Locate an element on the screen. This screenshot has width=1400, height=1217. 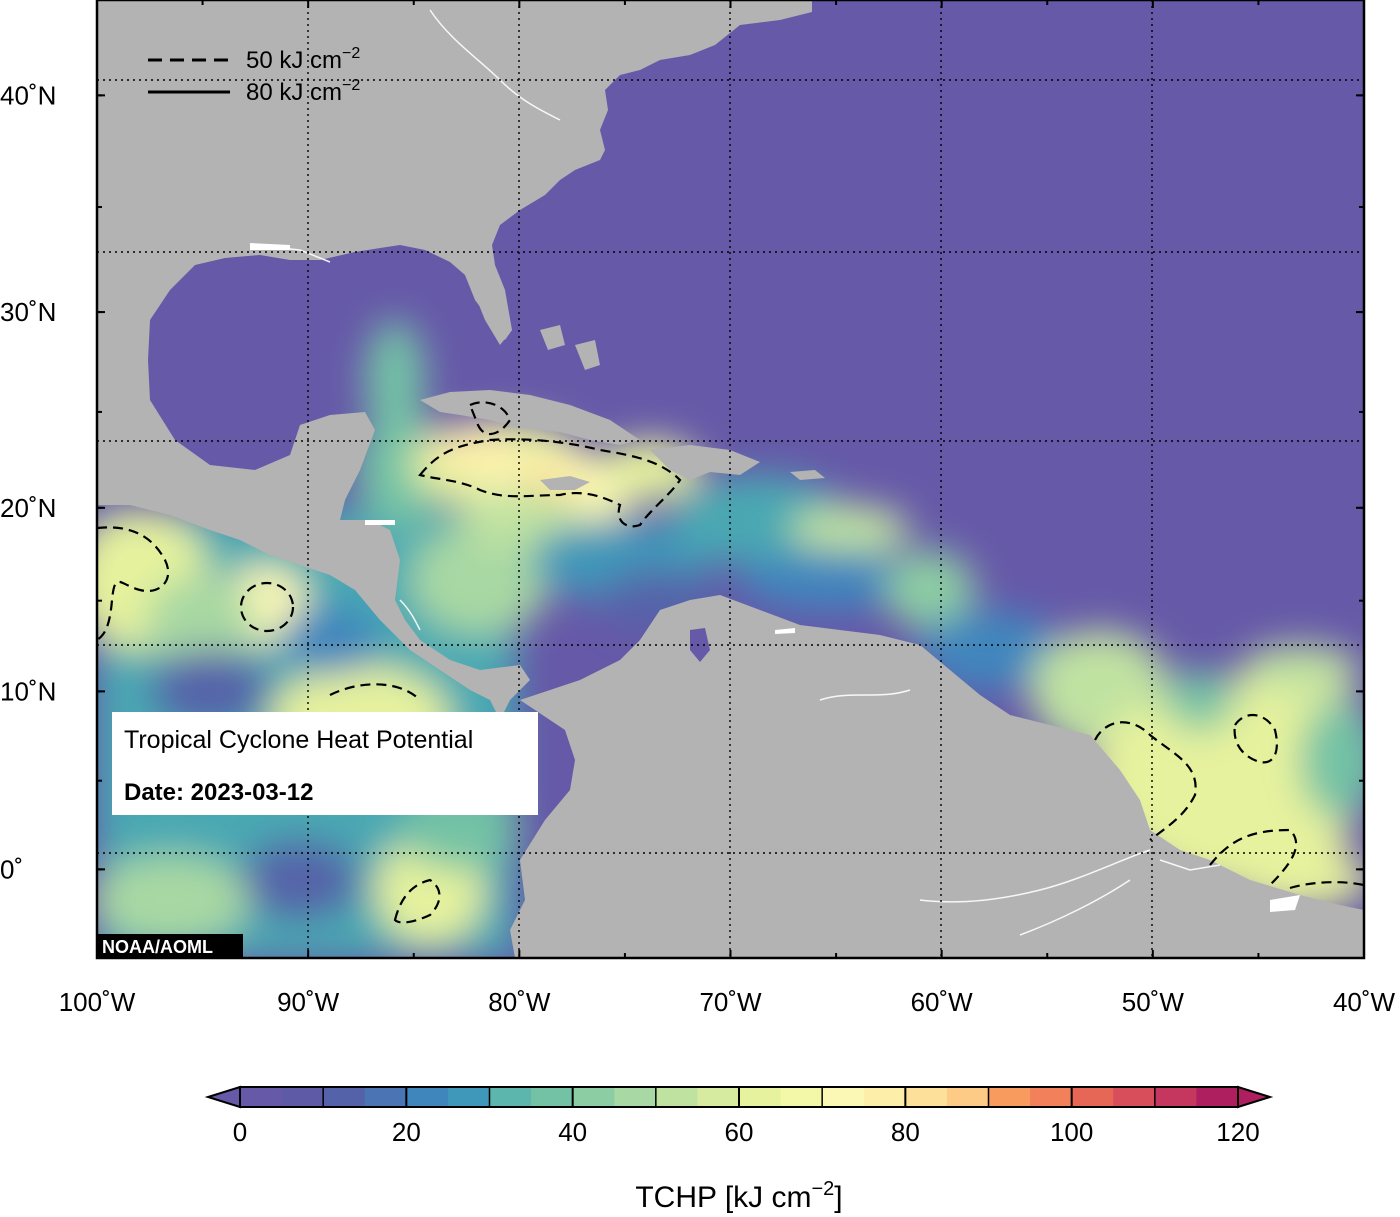
colorbar-tick-label: 0 is located at coordinates (240, 1132).